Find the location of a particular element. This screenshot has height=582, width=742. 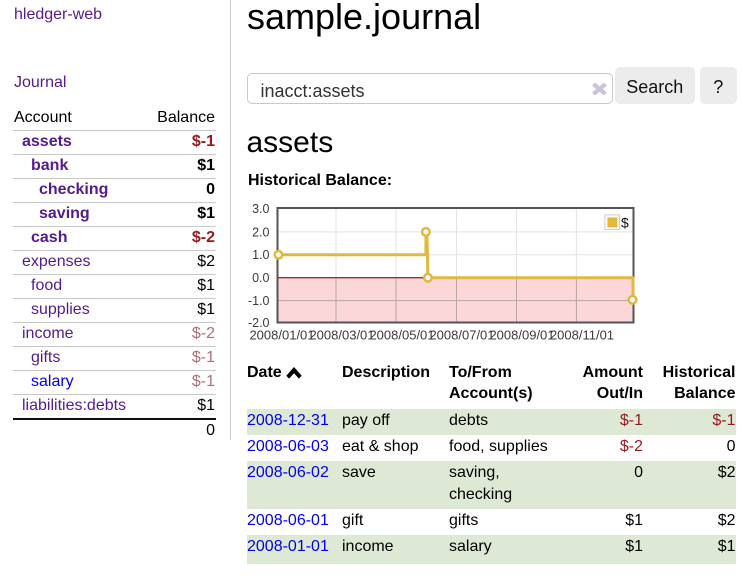

svg-text: 2008/09/01 is located at coordinates (521, 335).